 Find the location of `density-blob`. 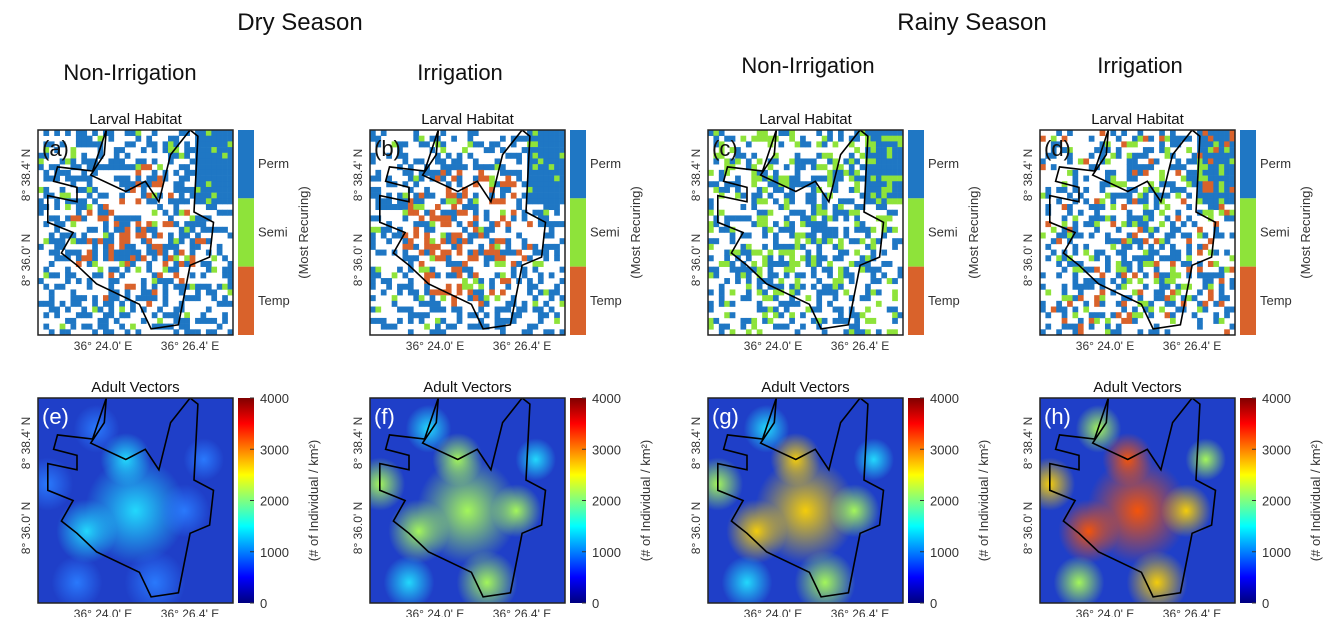

density-blob is located at coordinates (155, 576).